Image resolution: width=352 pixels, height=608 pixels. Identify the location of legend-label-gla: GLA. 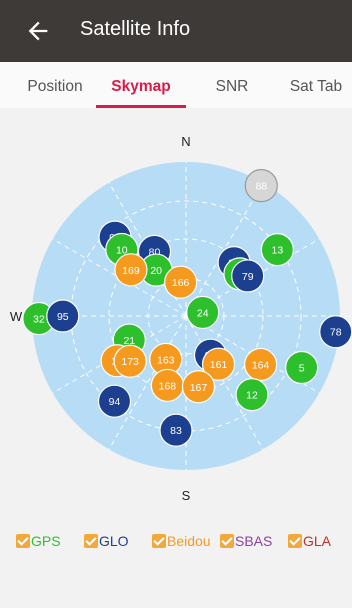
(317, 541).